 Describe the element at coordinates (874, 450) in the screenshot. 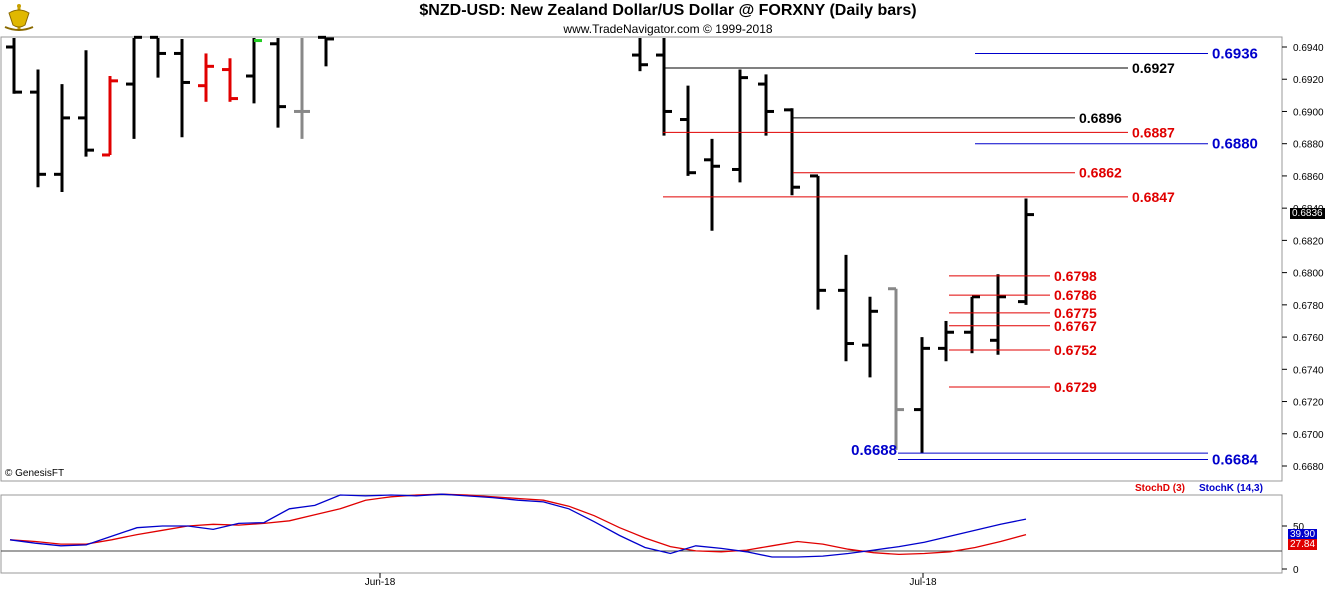

I see `price-level-label: 0.6688` at that location.